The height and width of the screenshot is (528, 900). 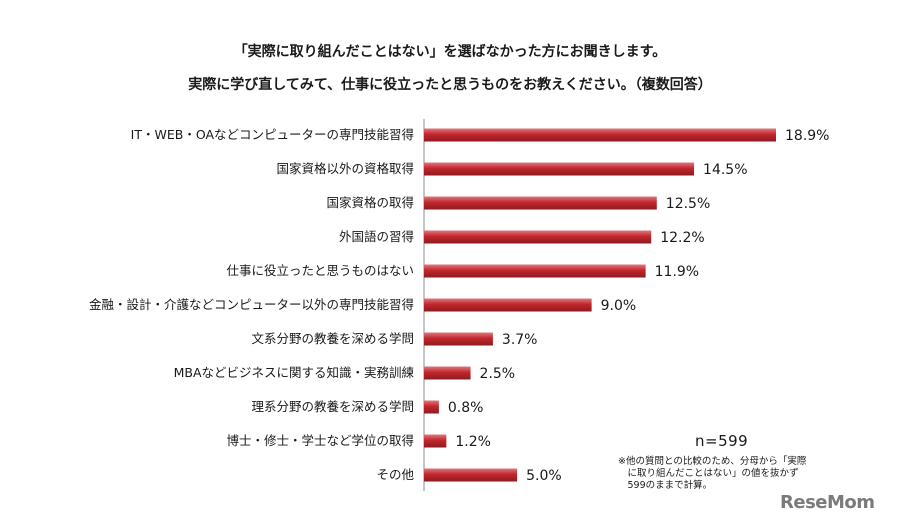 I want to click on value-label: 12.5%, so click(x=688, y=204).